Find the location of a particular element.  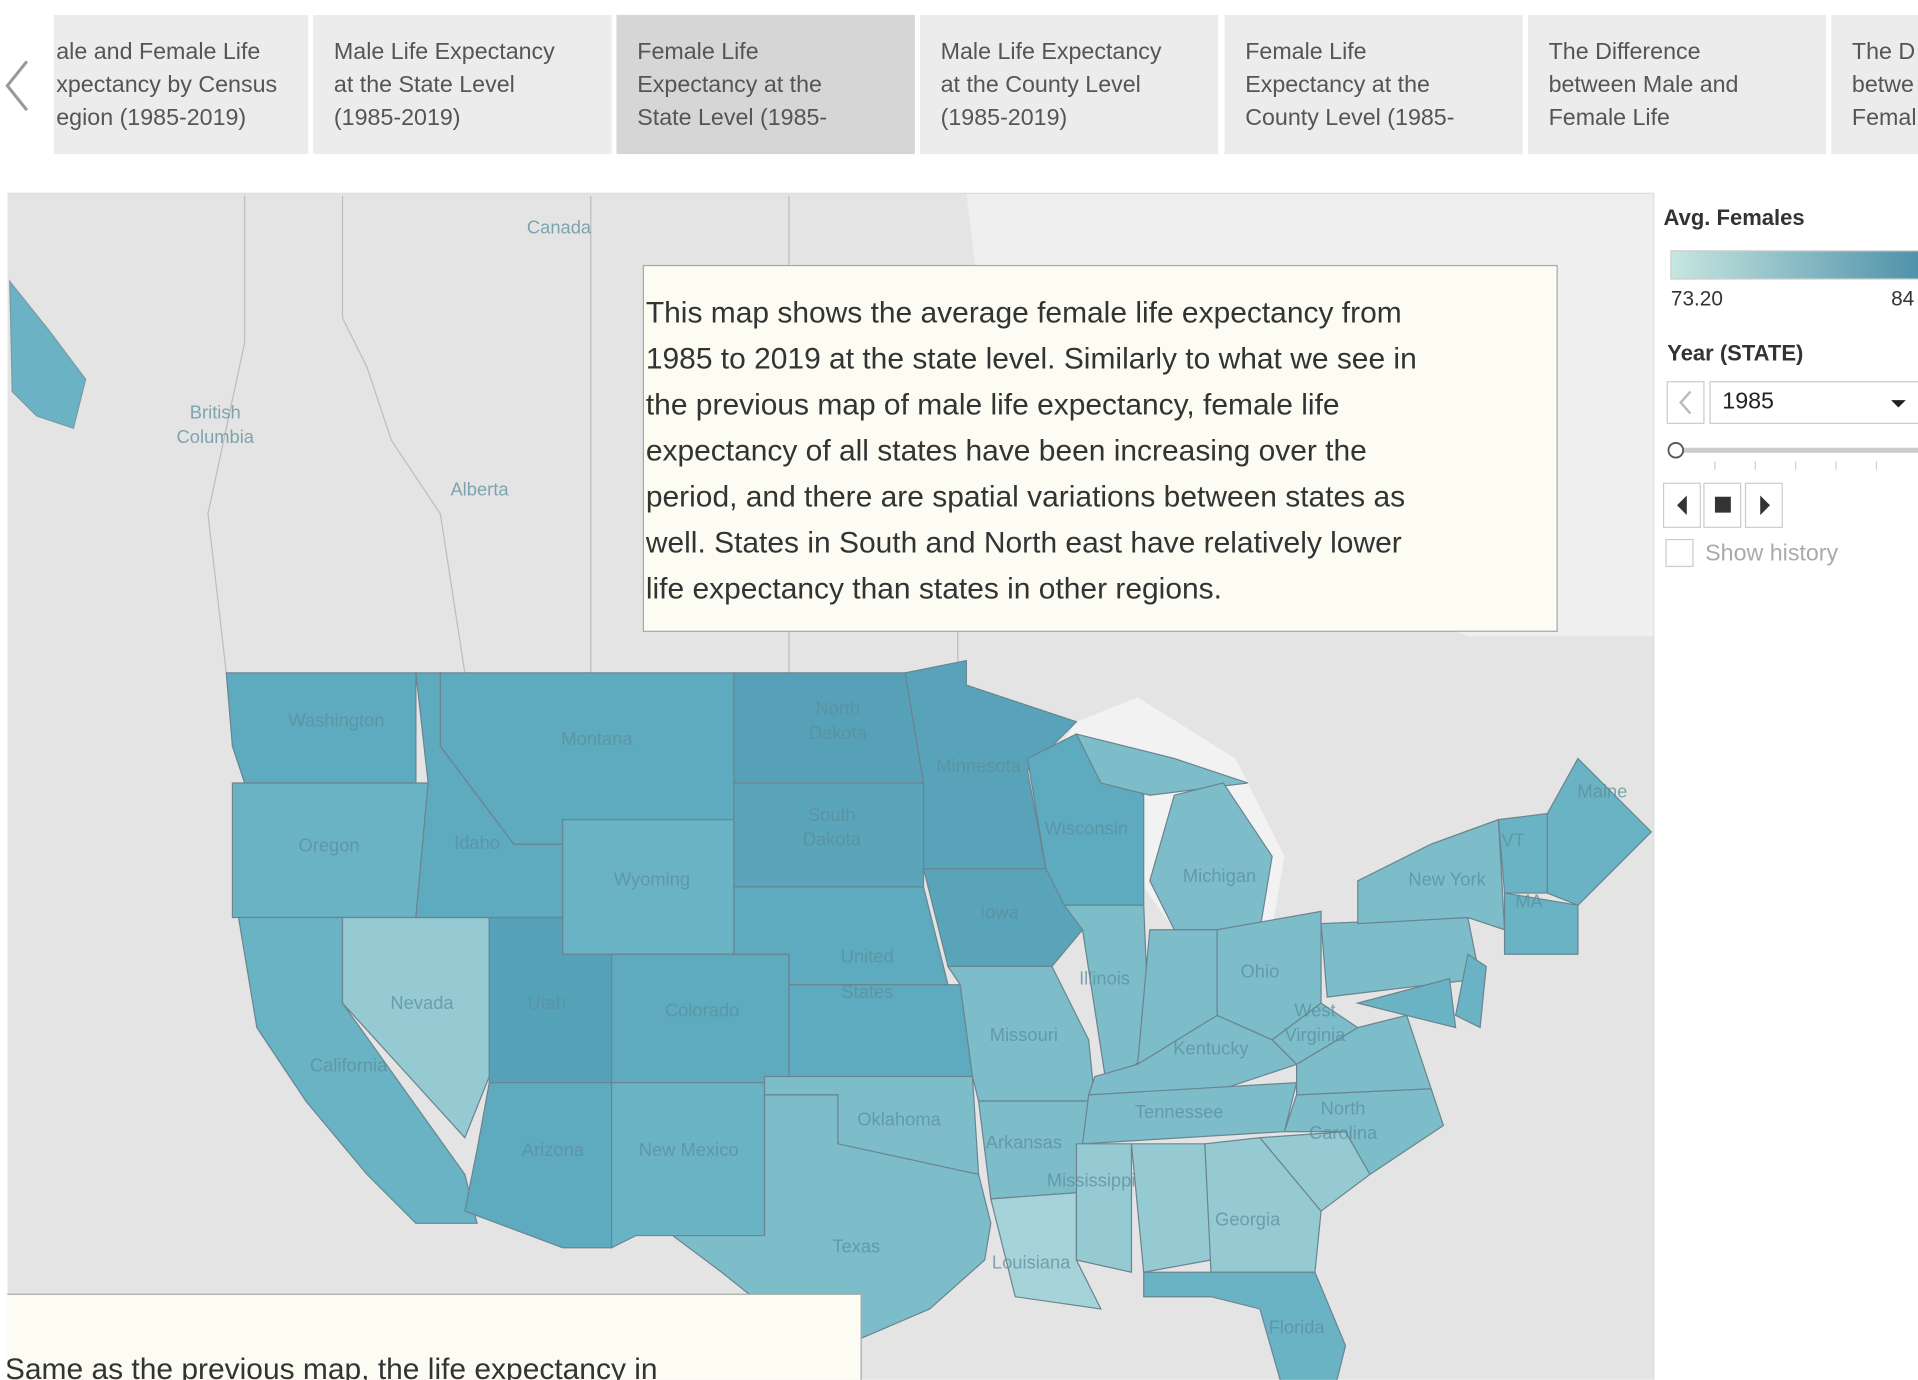

legend-gradient is located at coordinates (1794, 265).